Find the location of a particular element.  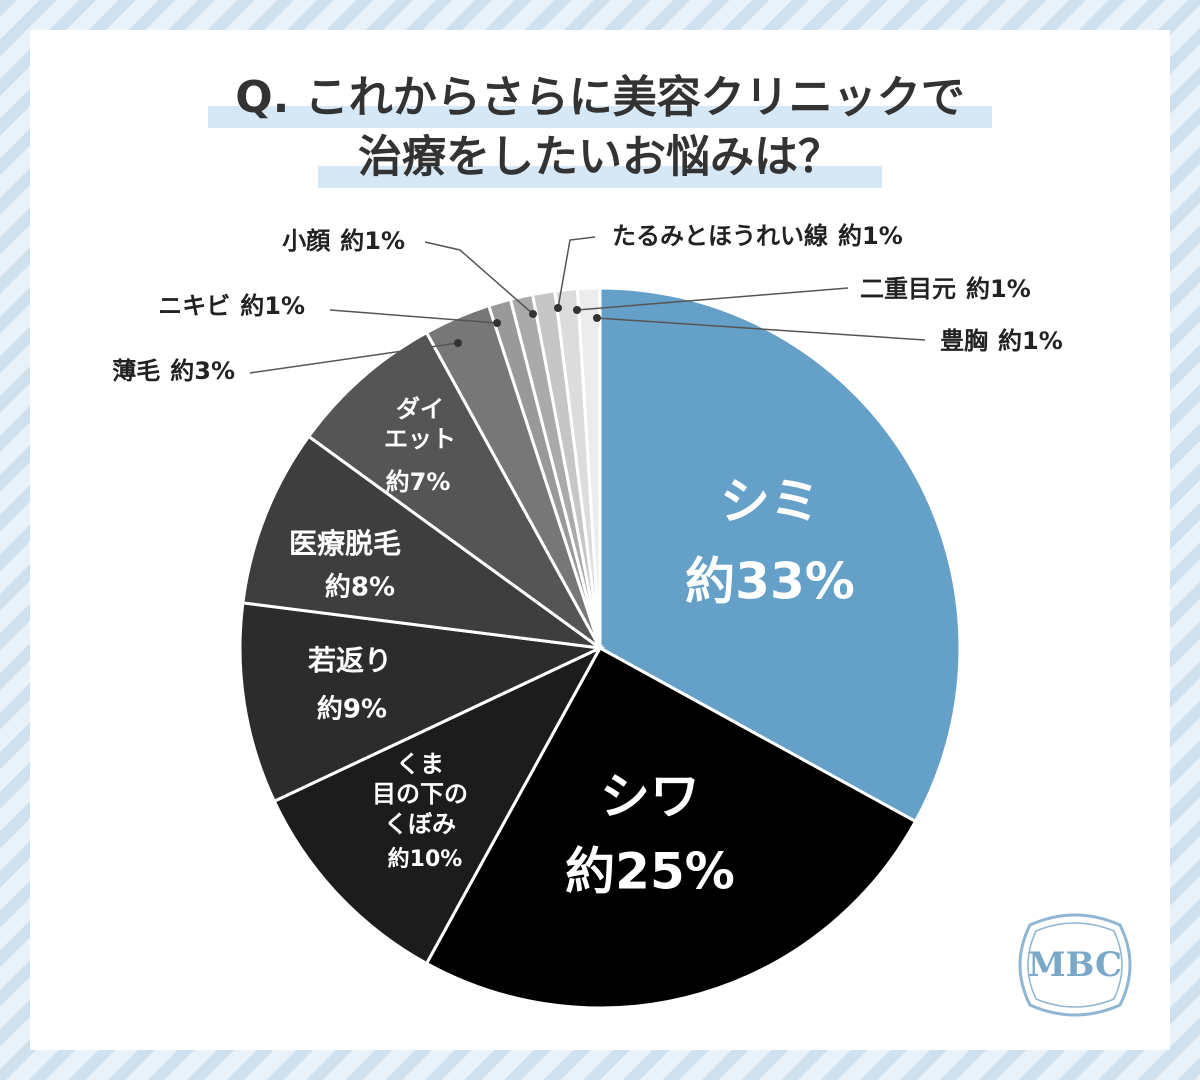

slice-label: 医療脱毛 is located at coordinates (345, 543).